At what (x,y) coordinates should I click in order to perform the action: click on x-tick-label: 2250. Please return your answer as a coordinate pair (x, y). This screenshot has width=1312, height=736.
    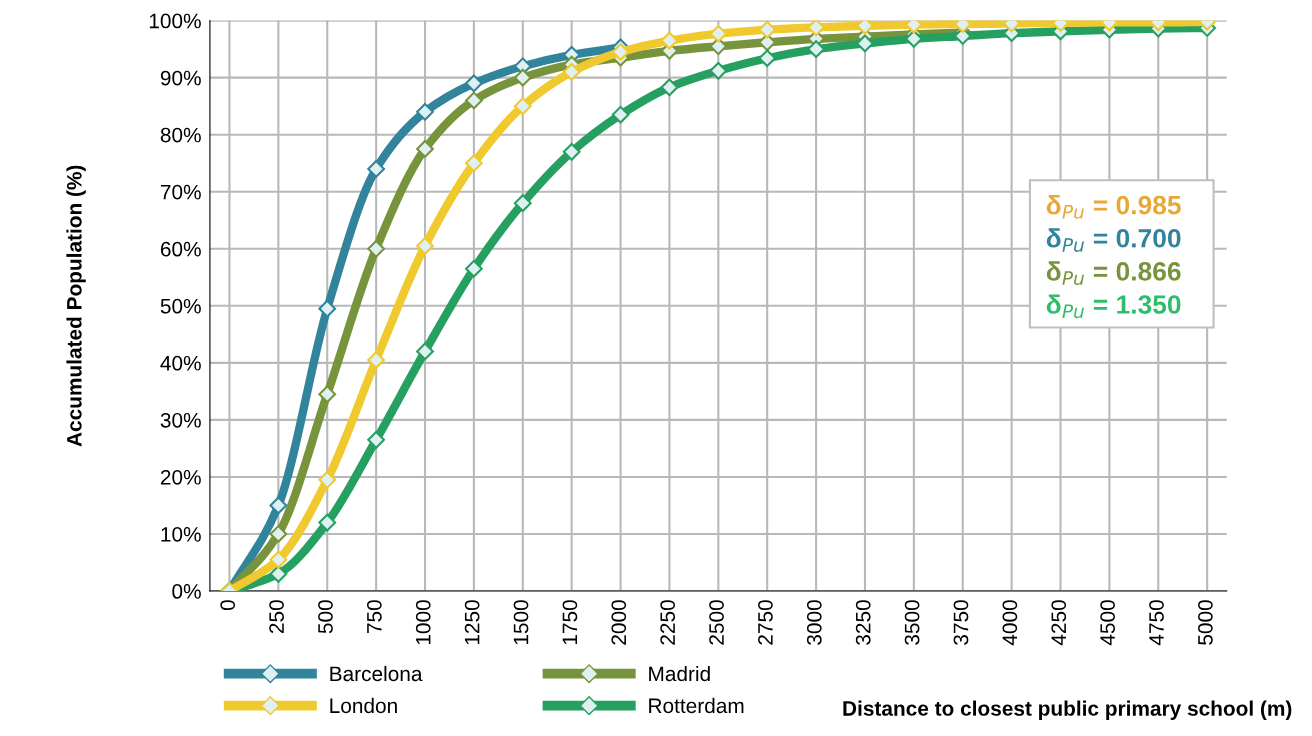
    Looking at the image, I should click on (668, 622).